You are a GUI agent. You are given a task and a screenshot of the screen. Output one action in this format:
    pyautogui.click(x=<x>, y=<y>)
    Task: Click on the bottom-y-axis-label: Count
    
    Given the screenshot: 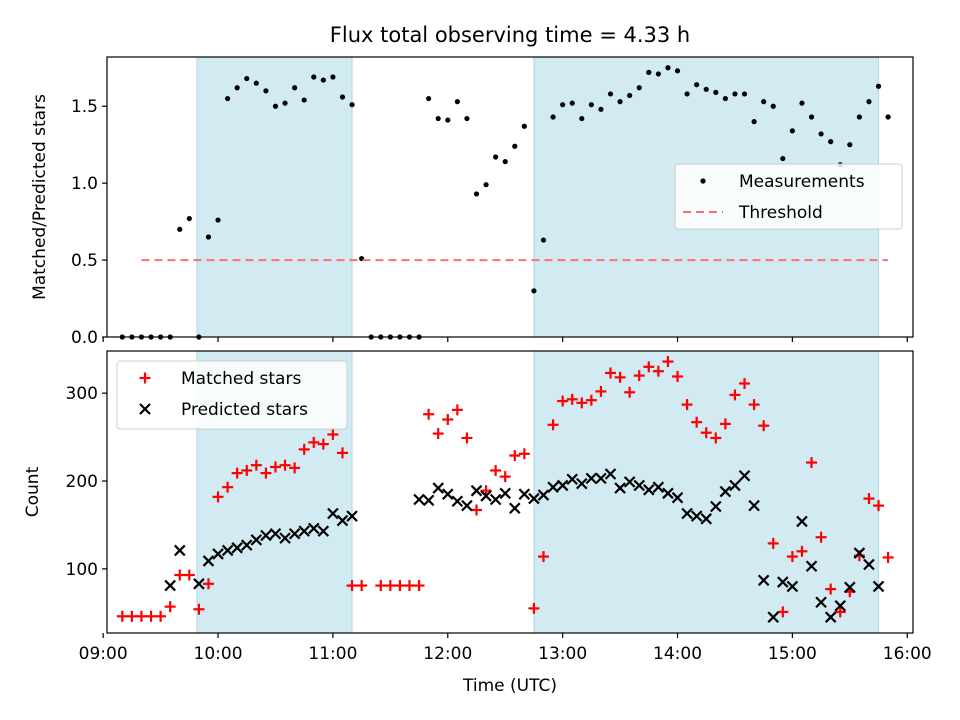 What is the action you would take?
    pyautogui.click(x=33, y=491)
    